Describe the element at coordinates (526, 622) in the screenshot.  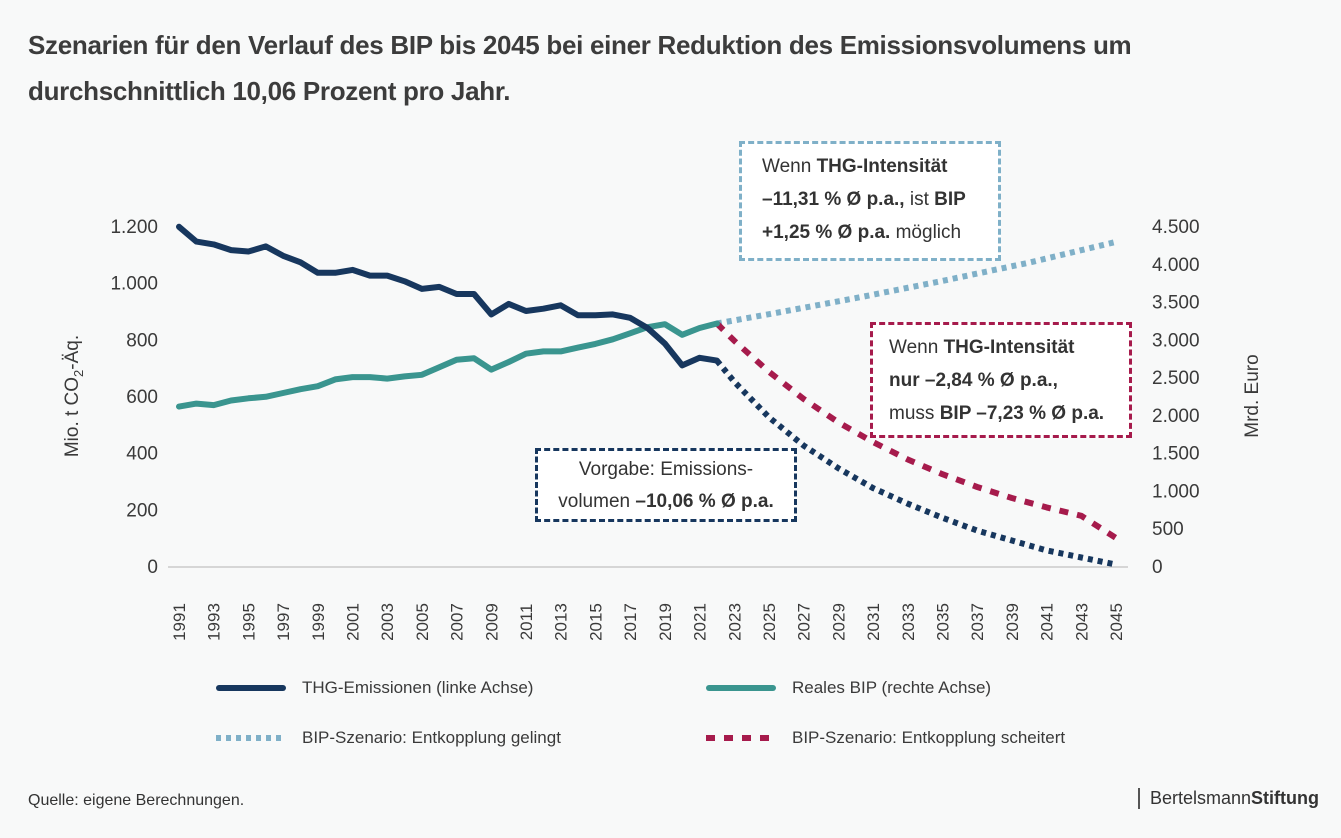
I see `x-tick-label: 2011` at that location.